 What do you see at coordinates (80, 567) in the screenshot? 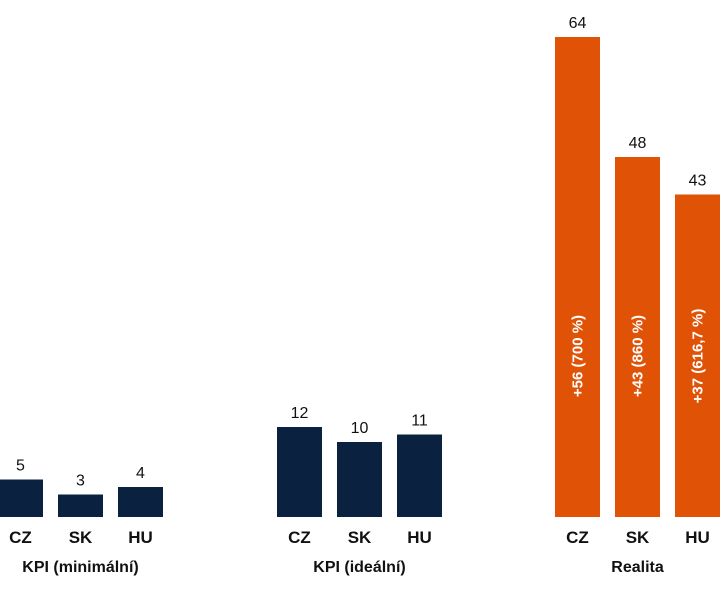
I see `group-label: KPI (minimální)` at bounding box center [80, 567].